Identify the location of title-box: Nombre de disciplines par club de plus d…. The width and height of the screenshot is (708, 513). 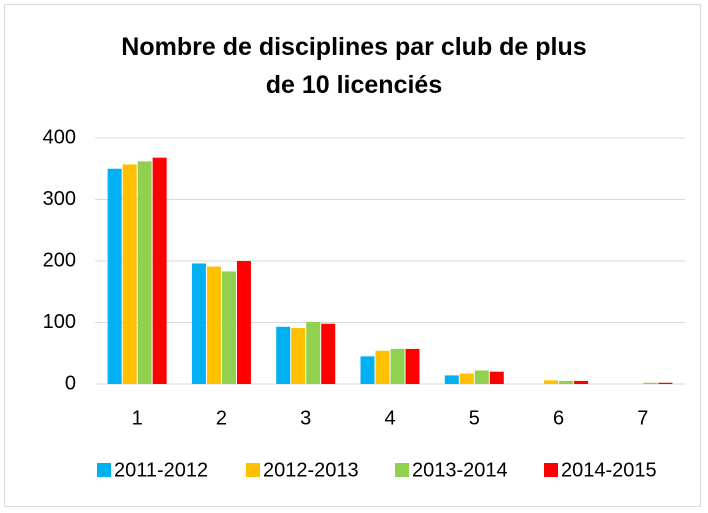
(354, 66).